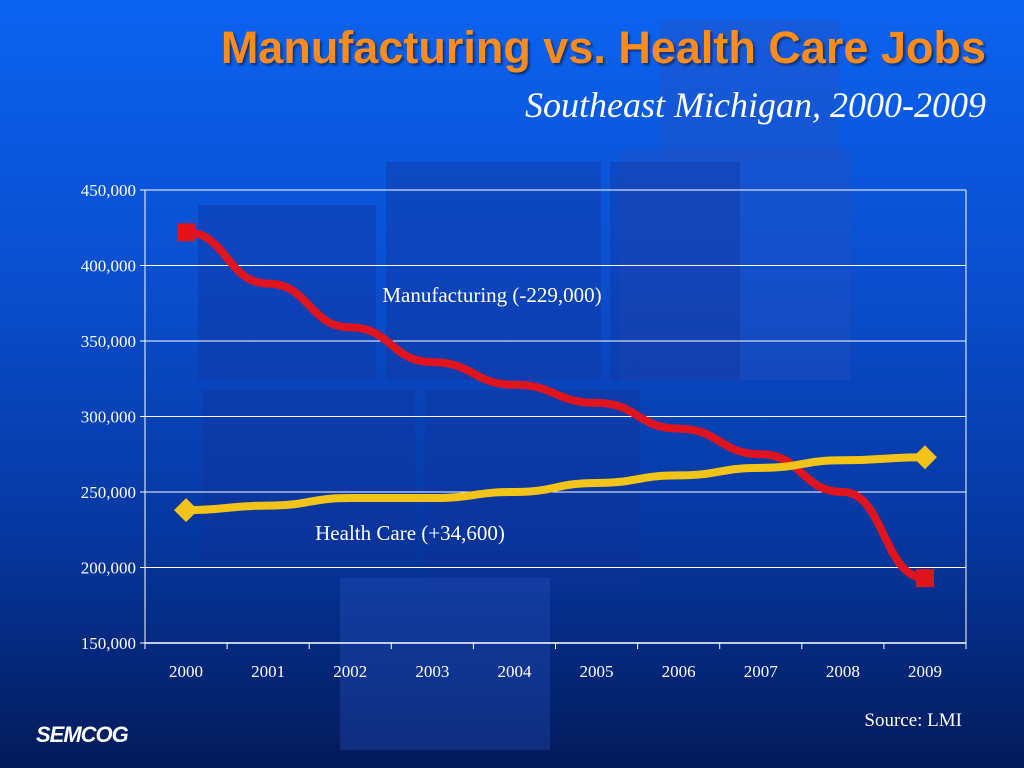  I want to click on x-tick-label: 2006, so click(679, 671).